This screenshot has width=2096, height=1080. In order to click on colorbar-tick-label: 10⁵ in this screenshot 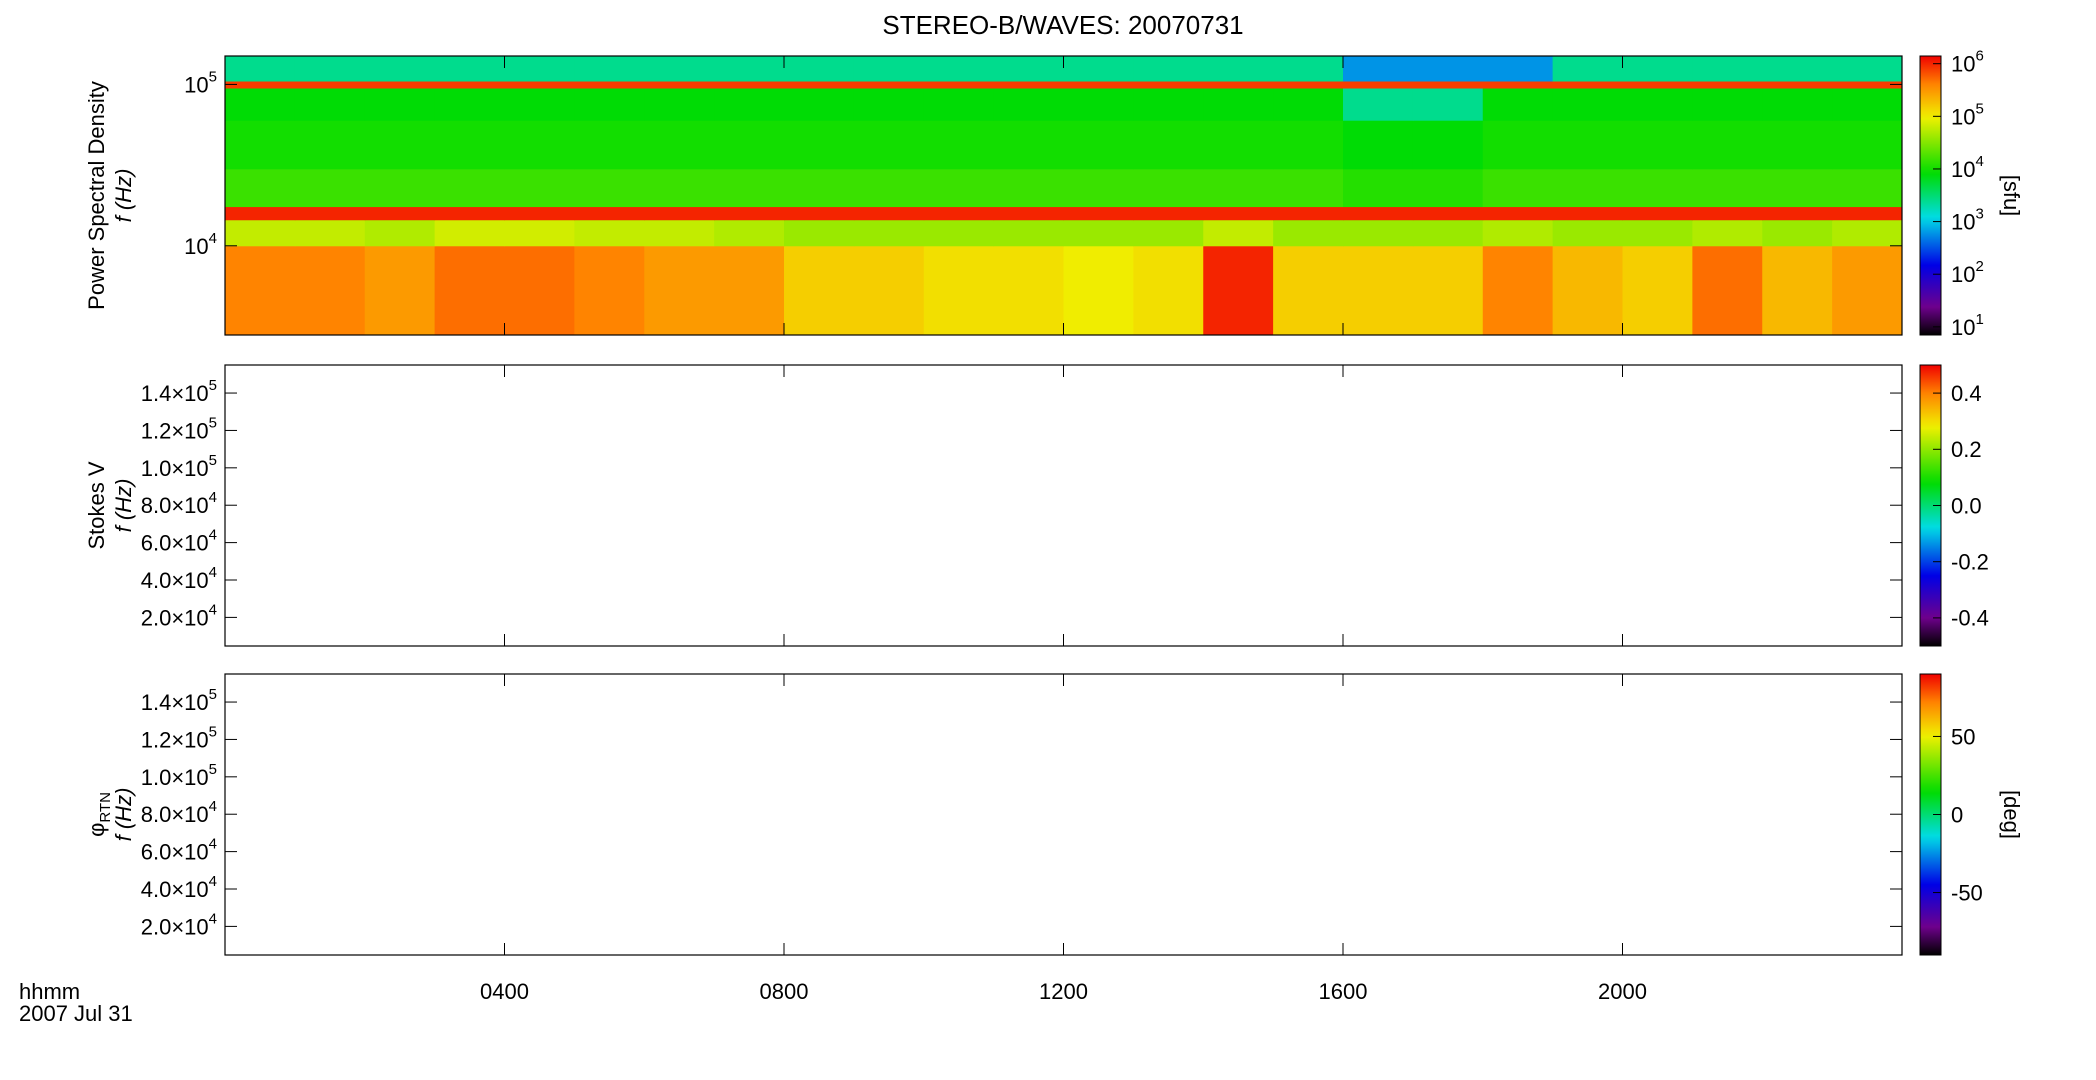, I will do `click(1967, 114)`.